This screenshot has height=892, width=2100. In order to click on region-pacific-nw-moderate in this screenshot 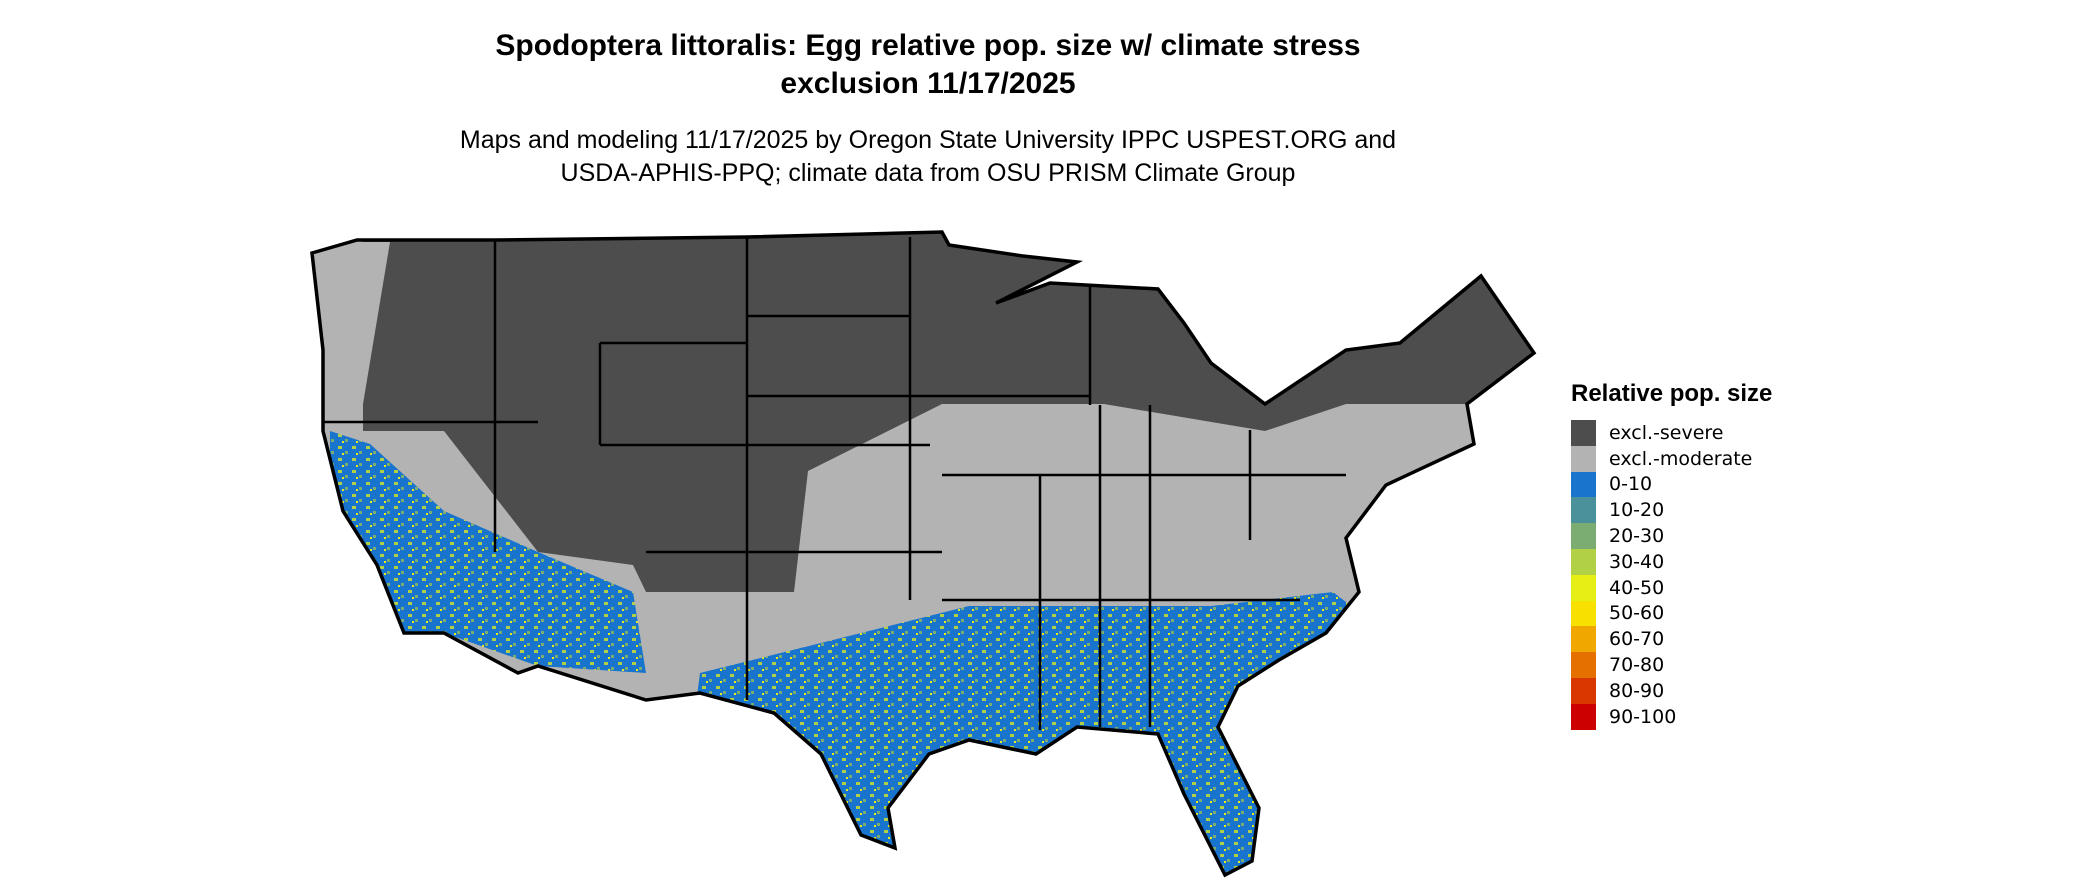, I will do `click(351, 323)`.